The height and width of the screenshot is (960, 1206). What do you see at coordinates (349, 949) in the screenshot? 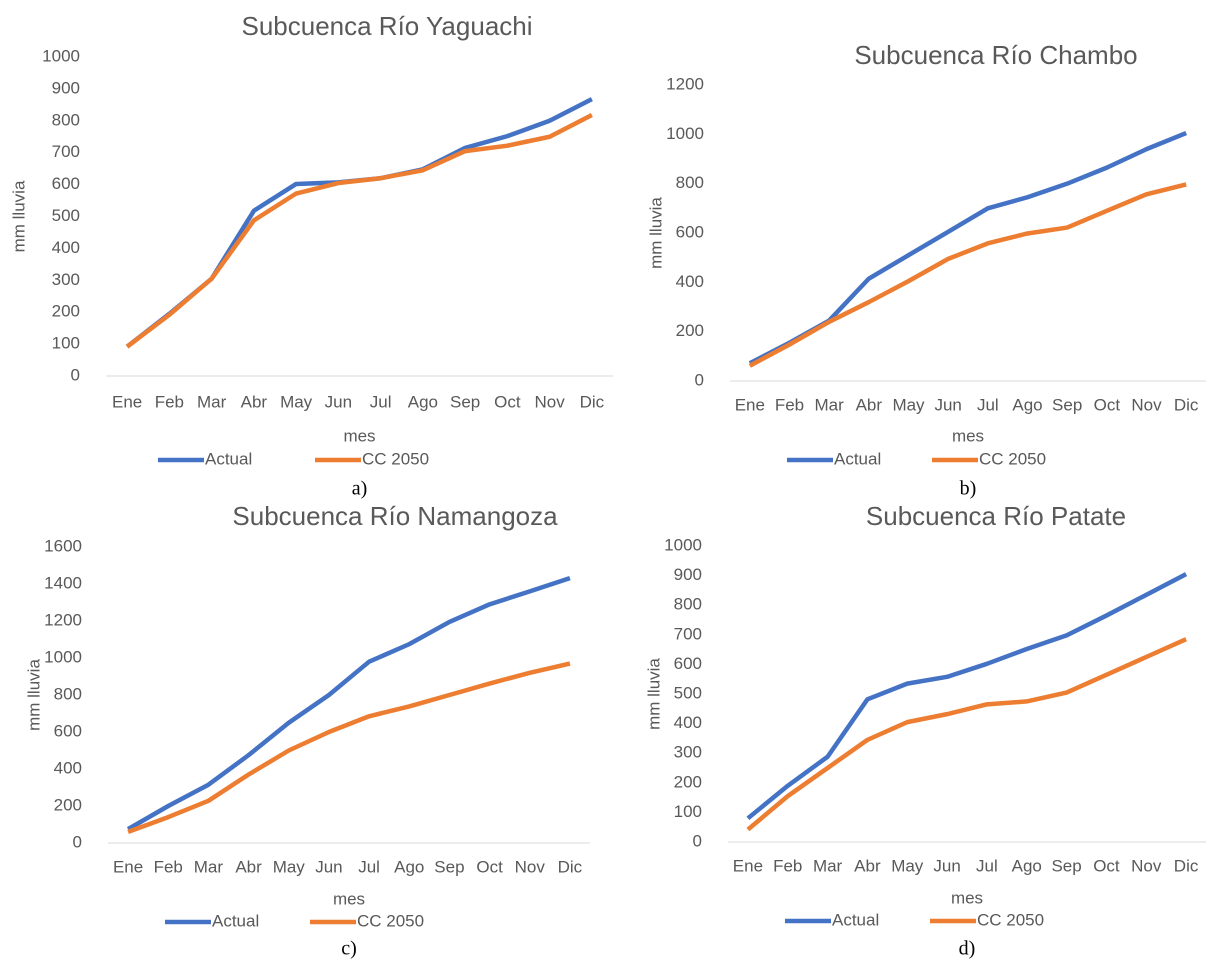
I see `caption: c)` at bounding box center [349, 949].